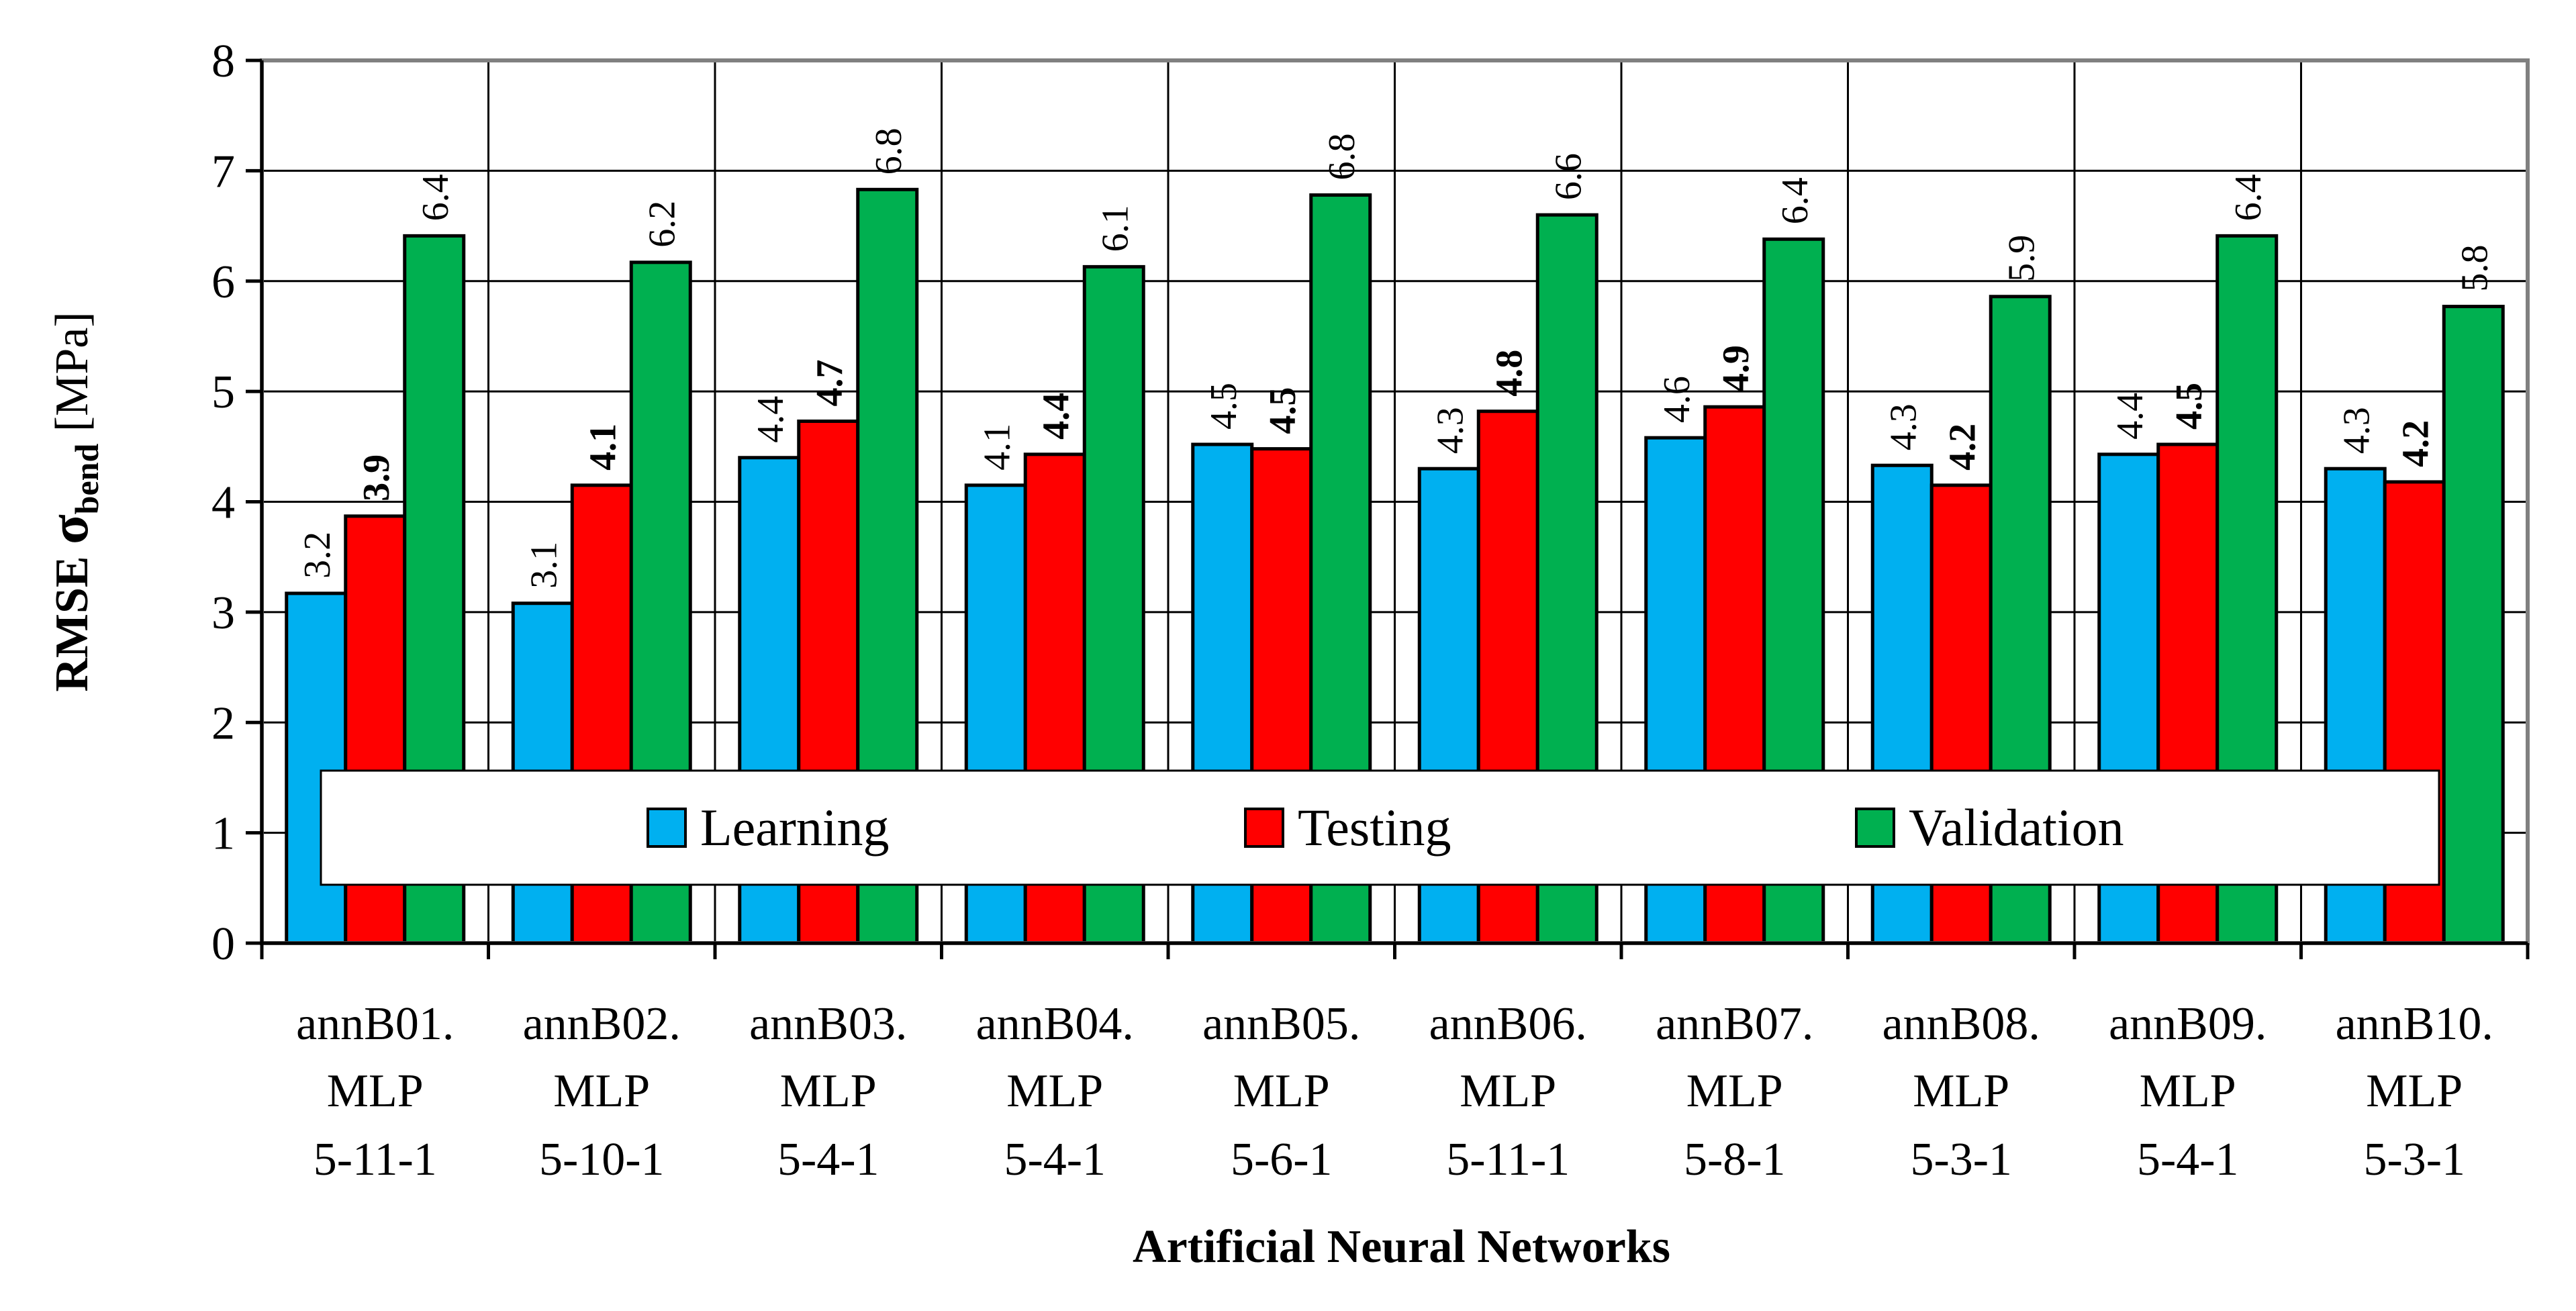 This screenshot has height=1311, width=2576. I want to click on x-category-label: annB10., so click(2414, 1024).